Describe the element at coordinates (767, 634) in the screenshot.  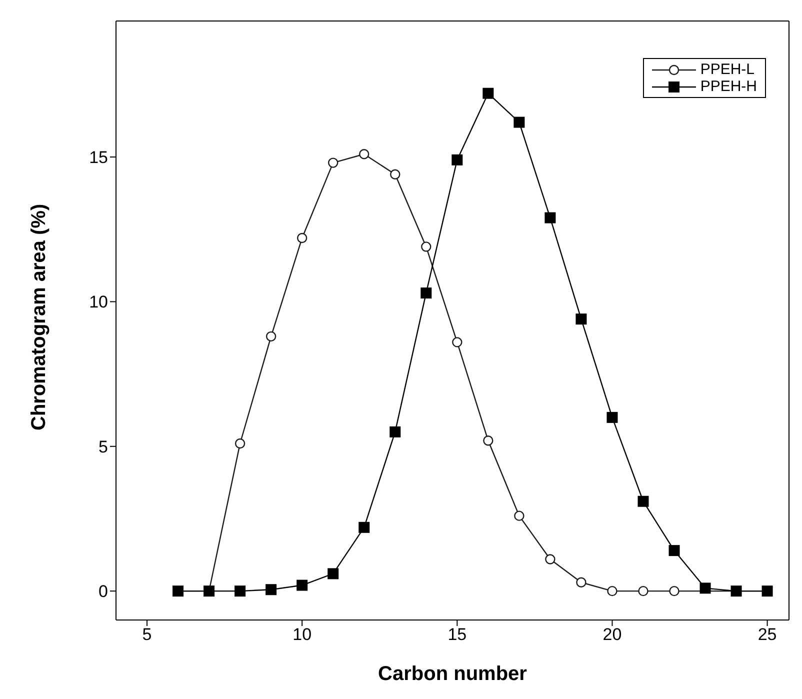
I see `x-tick-label: 25` at that location.